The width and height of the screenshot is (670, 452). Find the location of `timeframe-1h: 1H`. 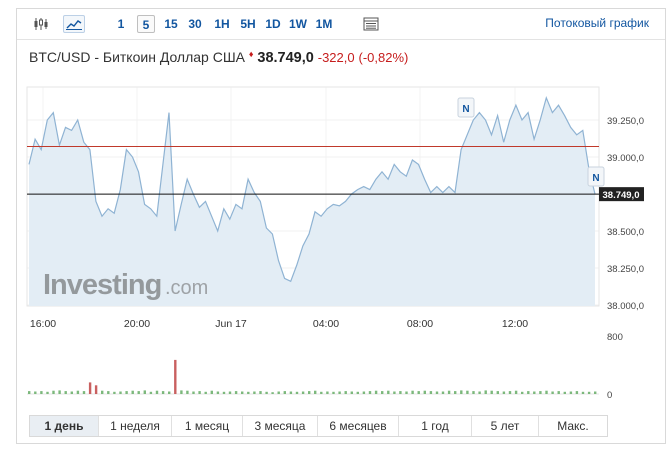

timeframe-1h: 1H is located at coordinates (222, 24).